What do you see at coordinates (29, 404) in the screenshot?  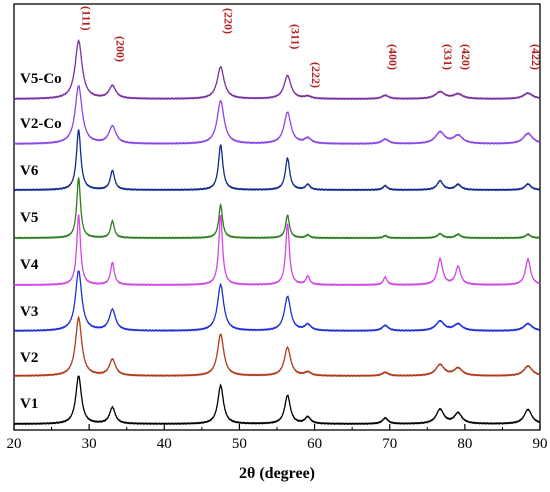 I see `series-label: V1` at bounding box center [29, 404].